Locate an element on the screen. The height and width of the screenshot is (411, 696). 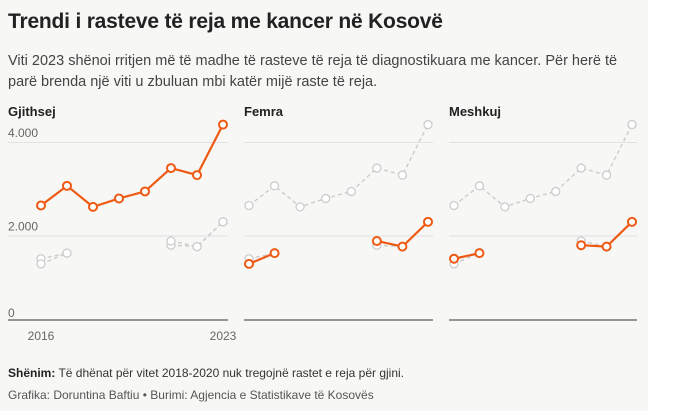
y-tick-label: 0 is located at coordinates (11, 313).